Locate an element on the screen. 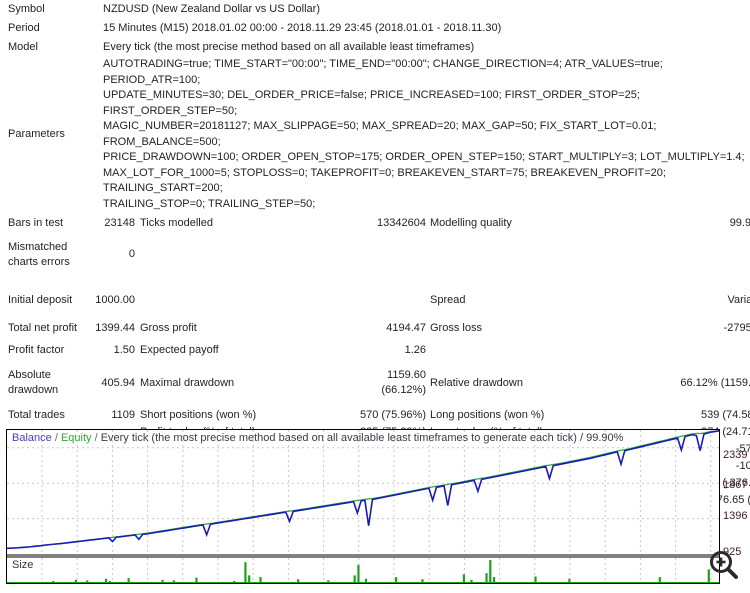 The width and height of the screenshot is (750, 593). y-tick-2: 1396 is located at coordinates (735, 516).